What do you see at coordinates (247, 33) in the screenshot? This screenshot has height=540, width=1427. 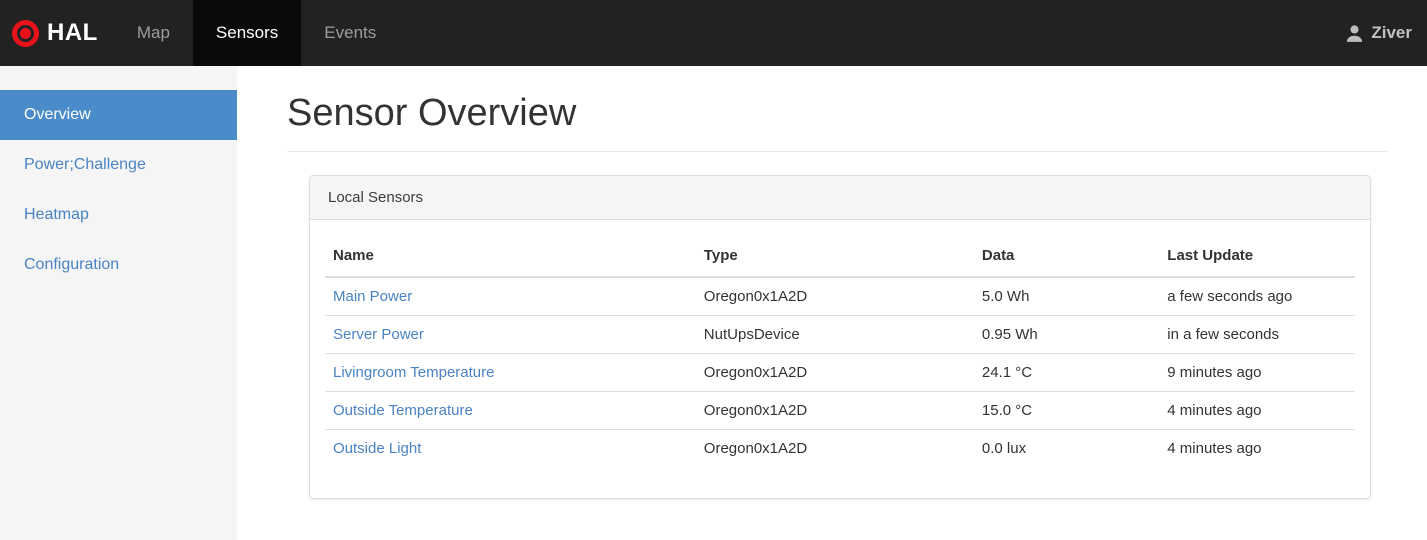 I see `nav-item-sensors: Sensors` at bounding box center [247, 33].